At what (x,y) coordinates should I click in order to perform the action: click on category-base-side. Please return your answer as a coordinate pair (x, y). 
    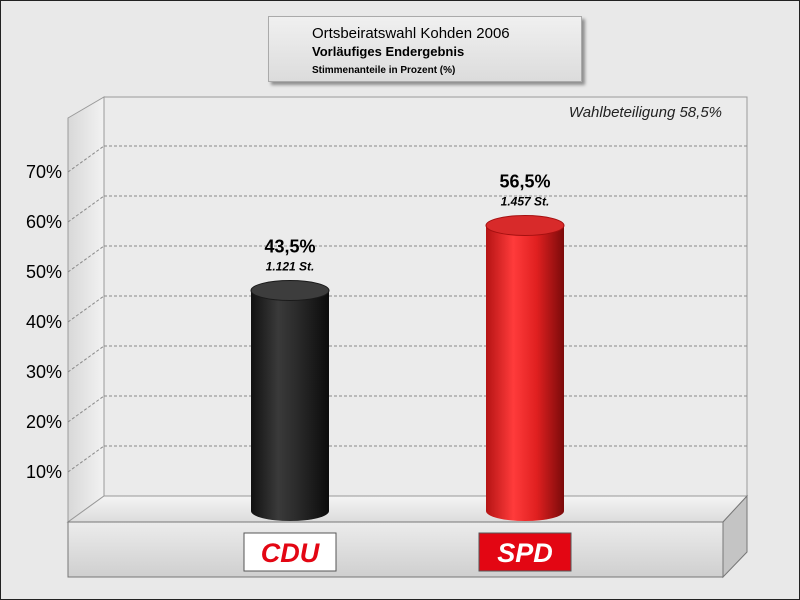
    Looking at the image, I should click on (735, 536).